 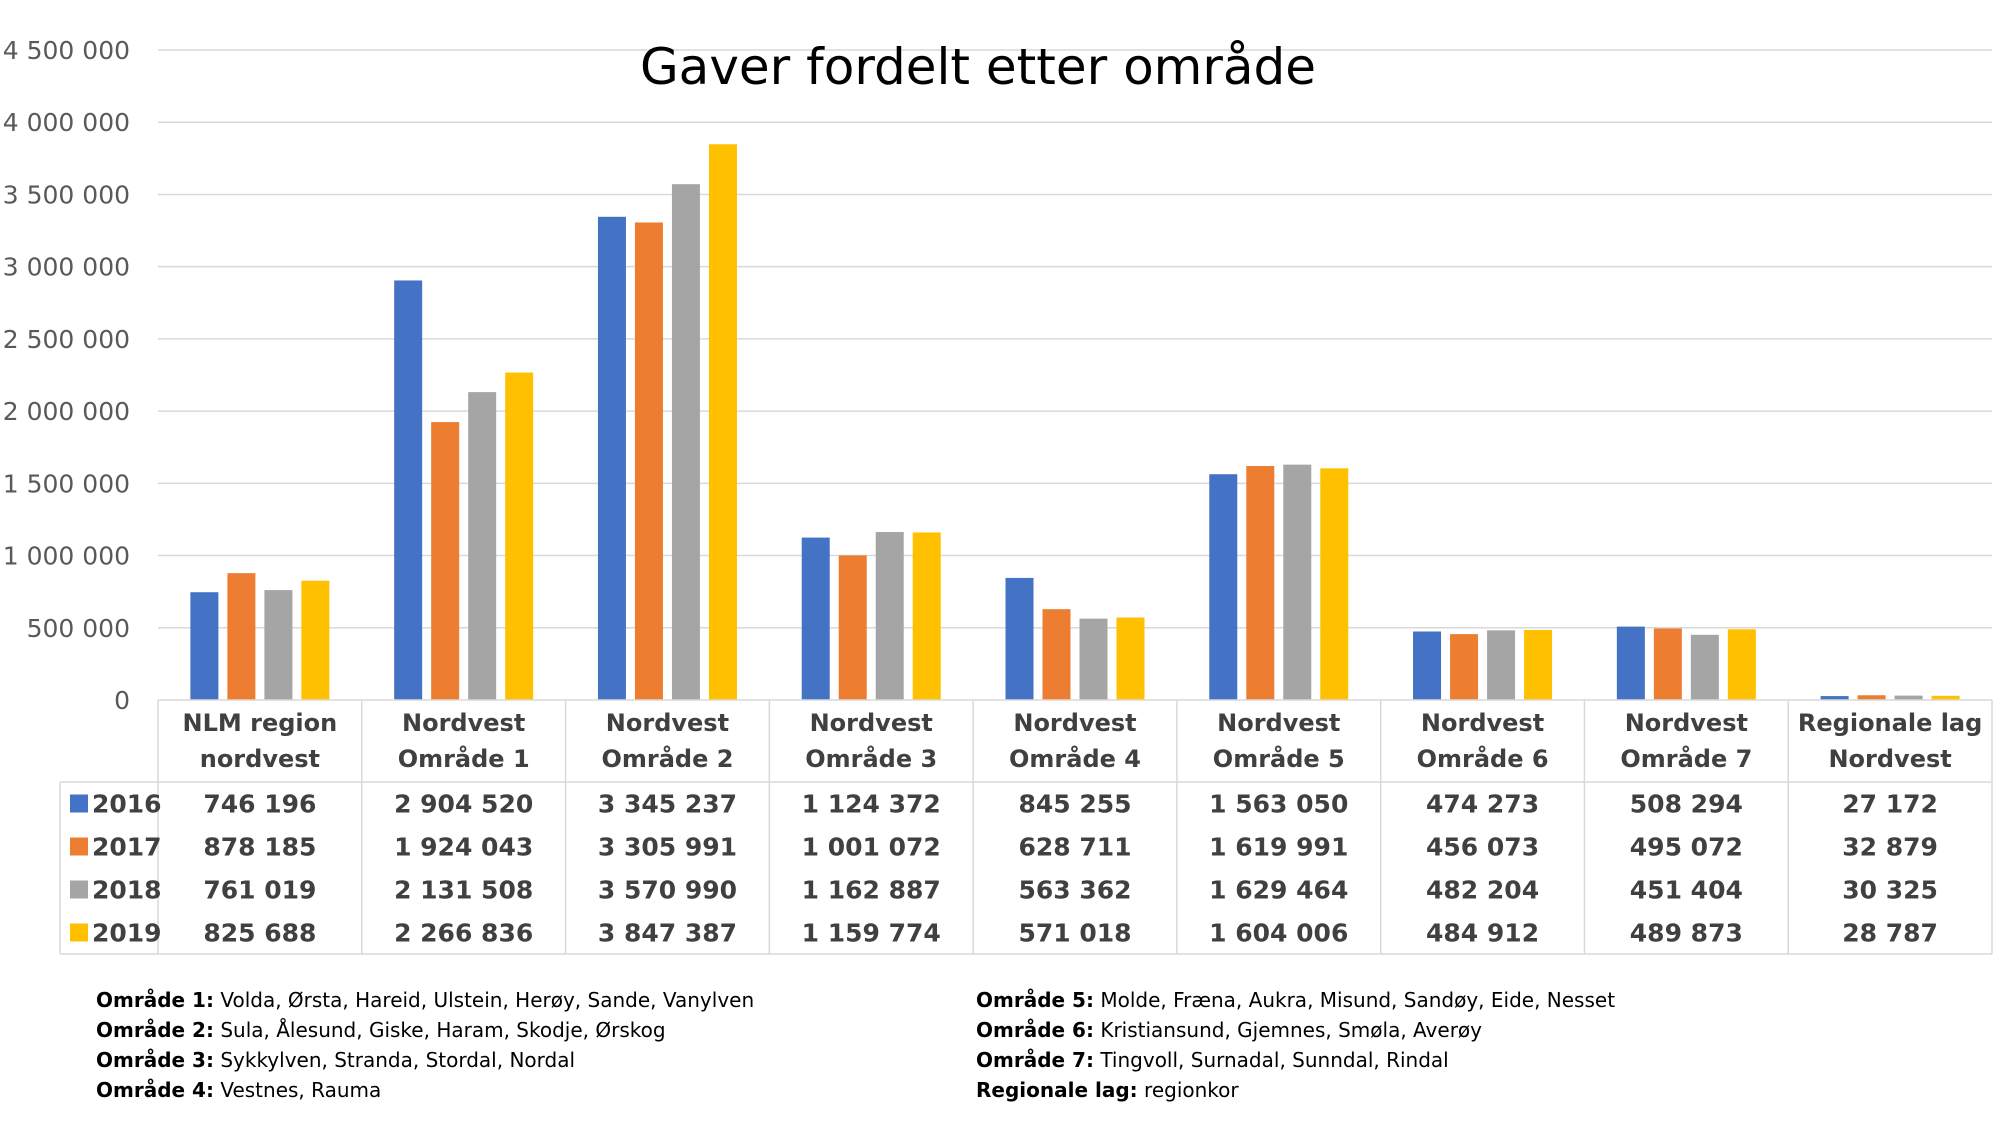 I want to click on category-label: Område 4, so click(x=1075, y=758).